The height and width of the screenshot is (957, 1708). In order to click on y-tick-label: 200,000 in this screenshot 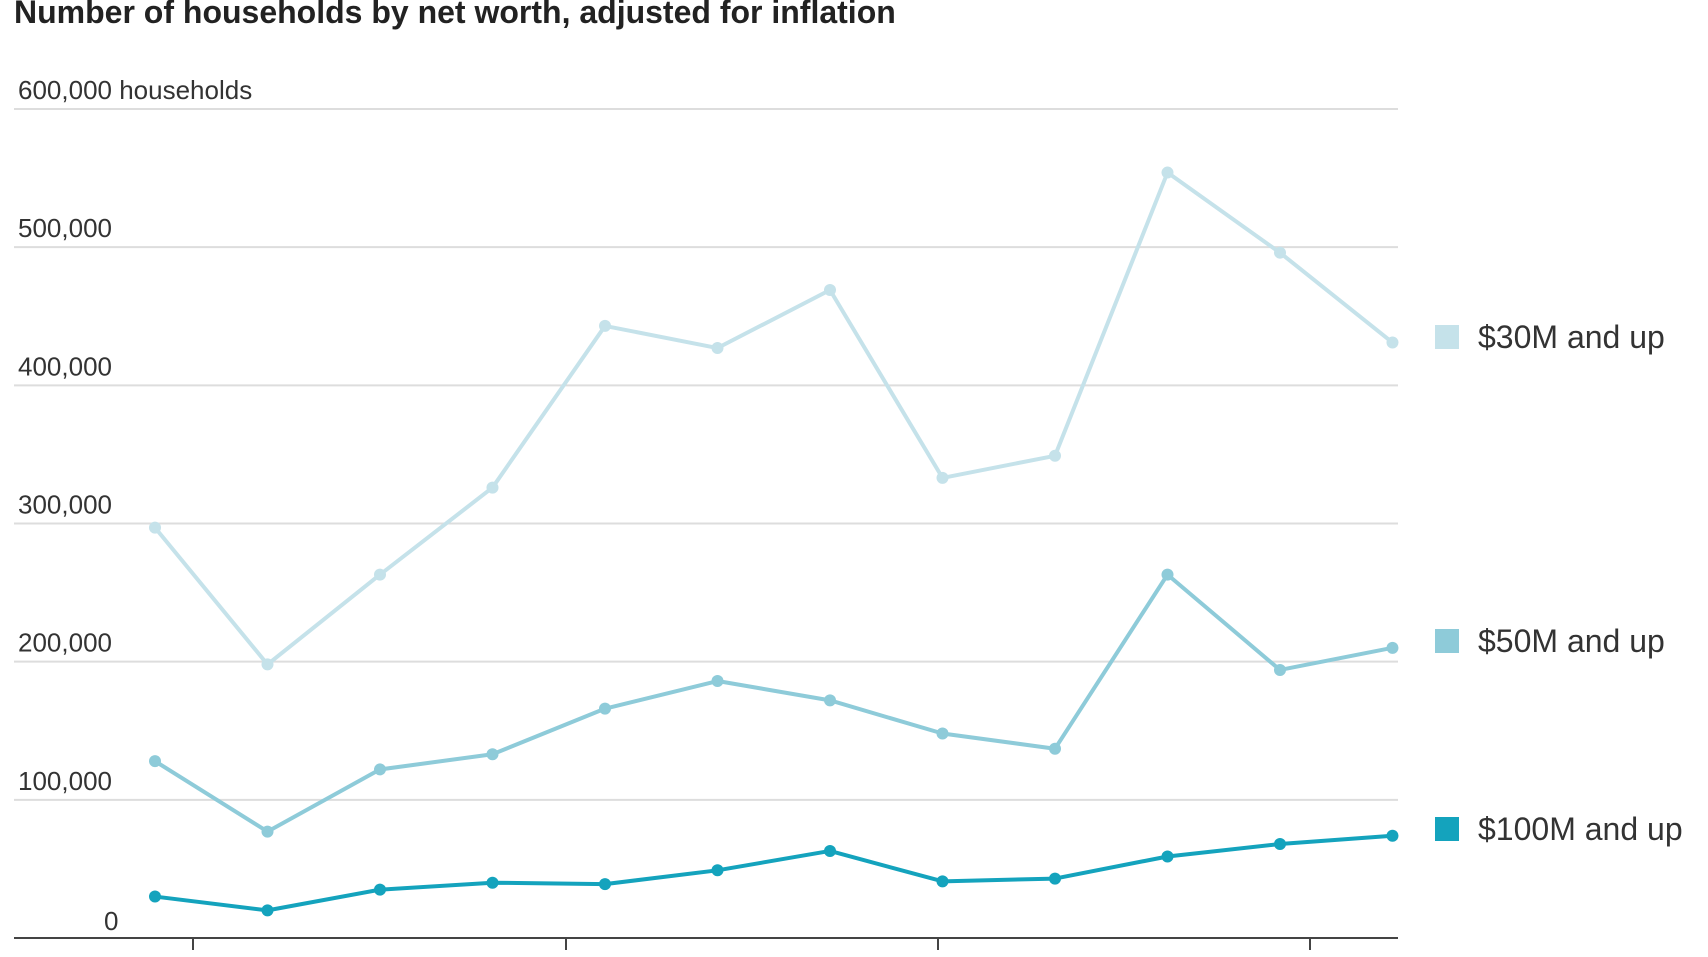, I will do `click(65, 643)`.